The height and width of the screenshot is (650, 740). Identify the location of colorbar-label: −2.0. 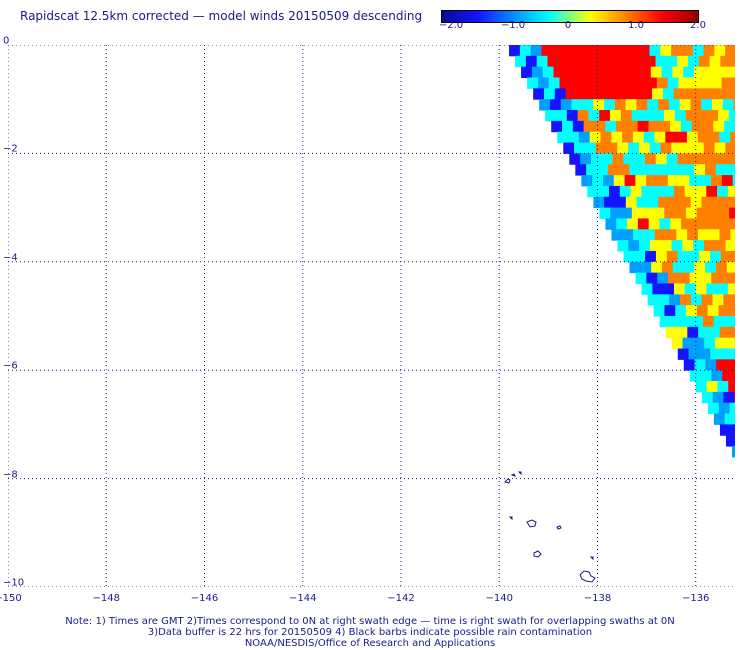
(451, 25).